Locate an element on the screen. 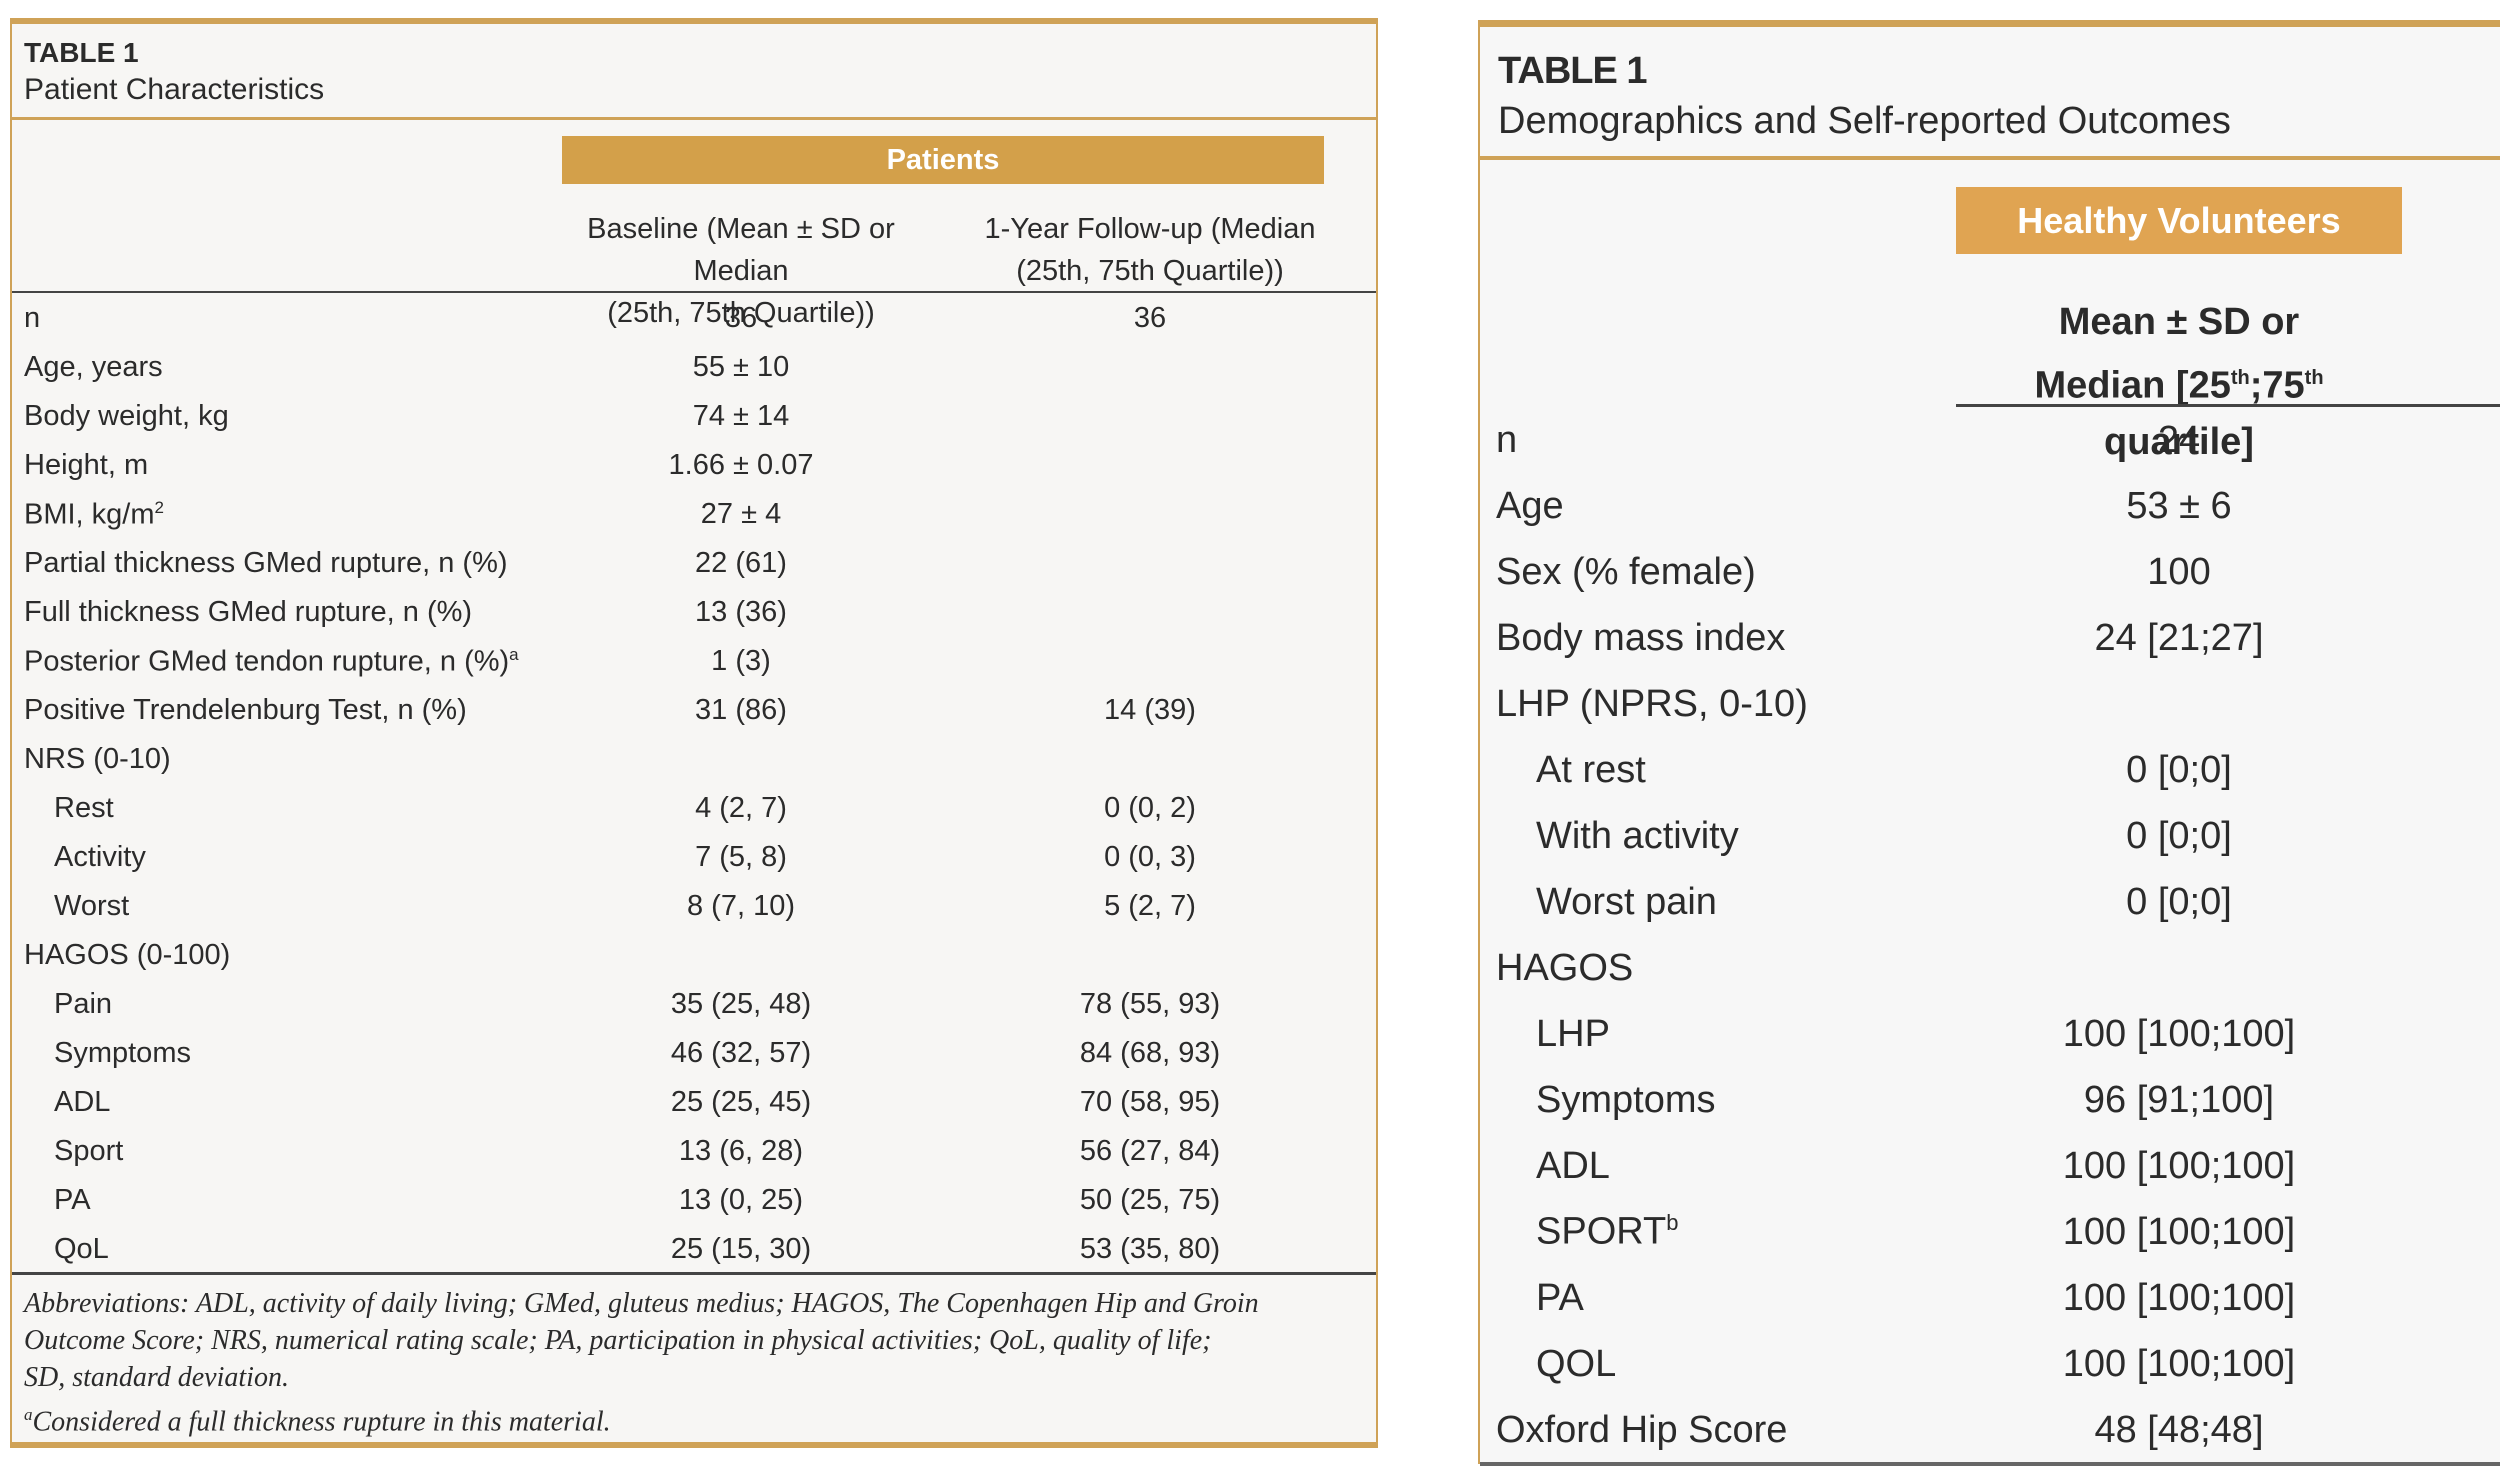 Image resolution: width=2510 pixels, height=1474 pixels. row-label: Activity is located at coordinates (287, 857).